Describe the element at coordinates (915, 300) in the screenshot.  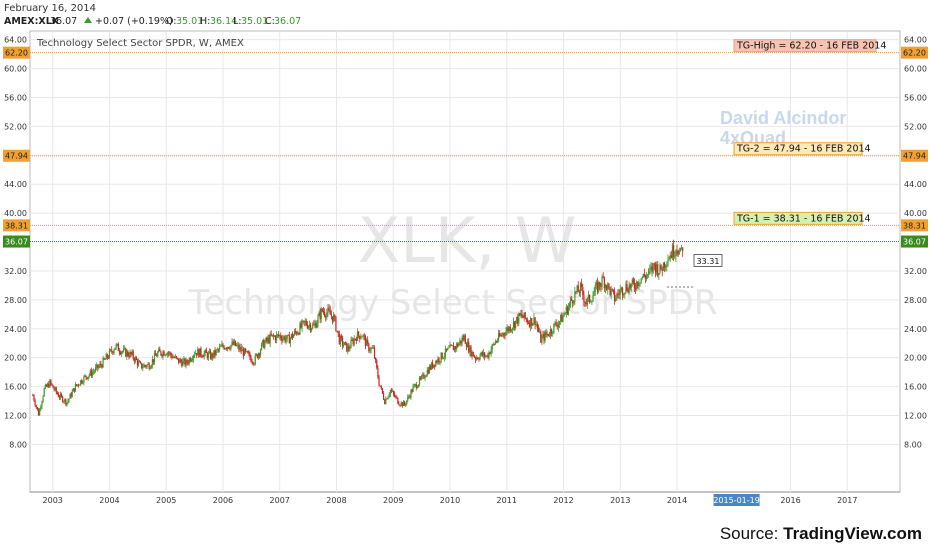
I see `y-tick-label-right: 28.00` at that location.